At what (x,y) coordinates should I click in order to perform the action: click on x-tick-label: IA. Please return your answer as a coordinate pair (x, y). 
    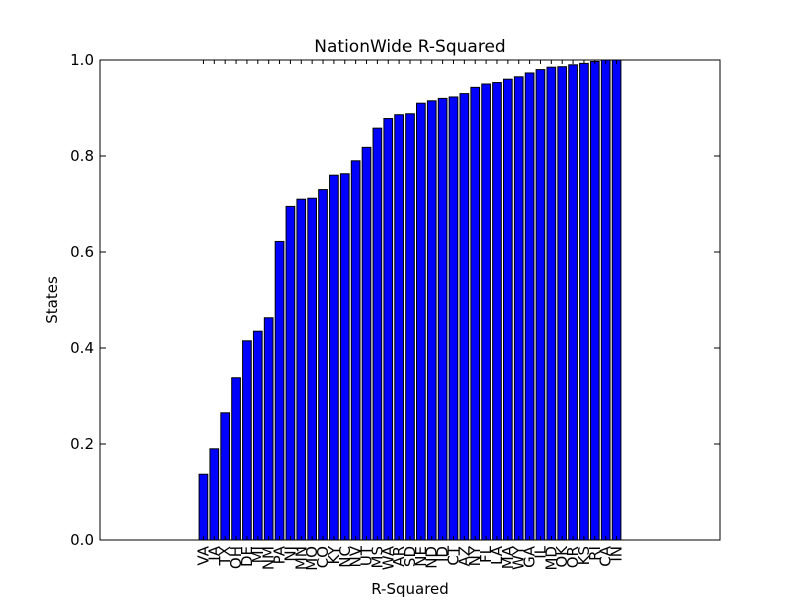
    Looking at the image, I should click on (214, 552).